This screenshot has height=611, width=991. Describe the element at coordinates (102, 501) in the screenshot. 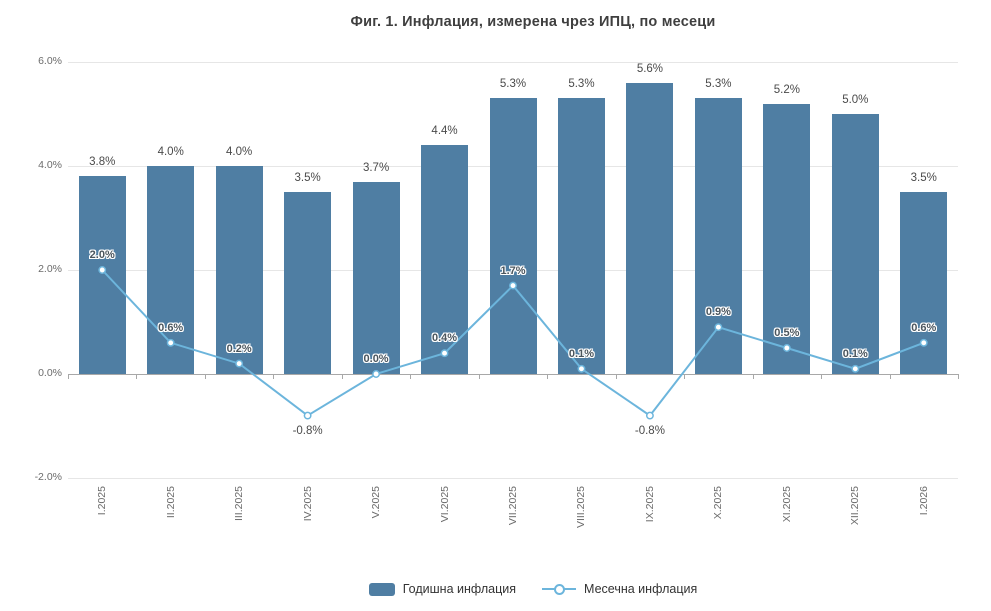

I see `x-axis-label: I.2025` at that location.